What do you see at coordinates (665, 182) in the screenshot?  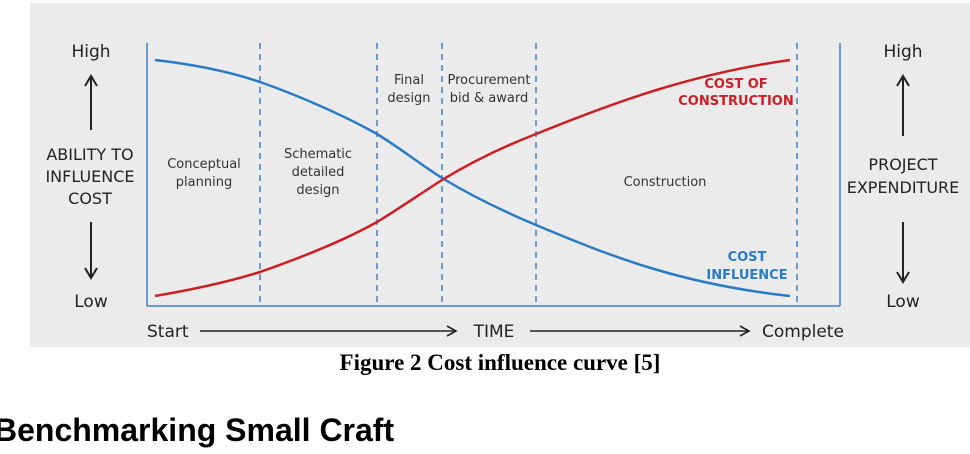 I see `phase-construction-label: Construction` at bounding box center [665, 182].